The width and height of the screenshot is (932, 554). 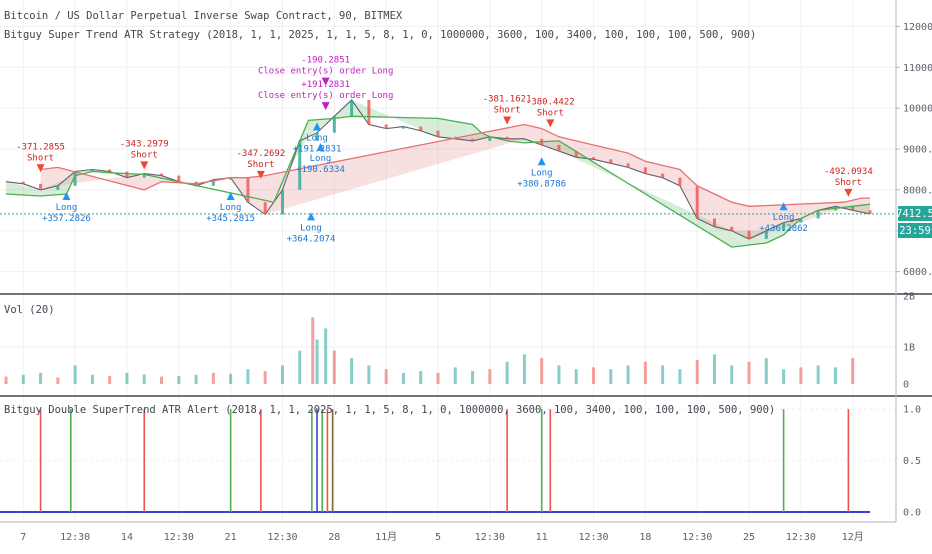 What do you see at coordinates (912, 513) in the screenshot?
I see `alert-axis-label: 0.0` at bounding box center [912, 513].